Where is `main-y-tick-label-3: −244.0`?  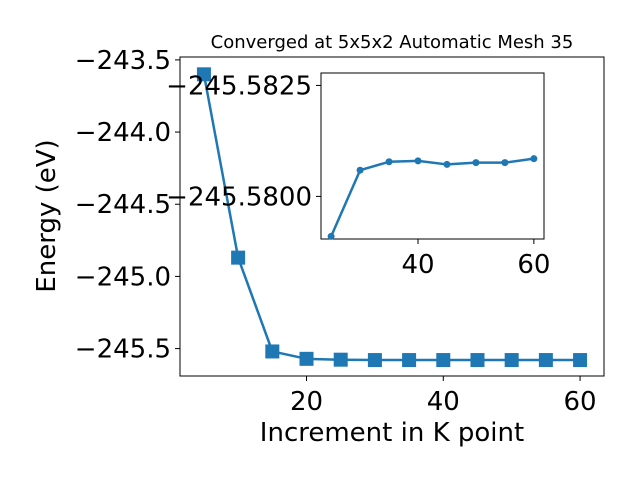
main-y-tick-label-3: −244.0 is located at coordinates (123, 133).